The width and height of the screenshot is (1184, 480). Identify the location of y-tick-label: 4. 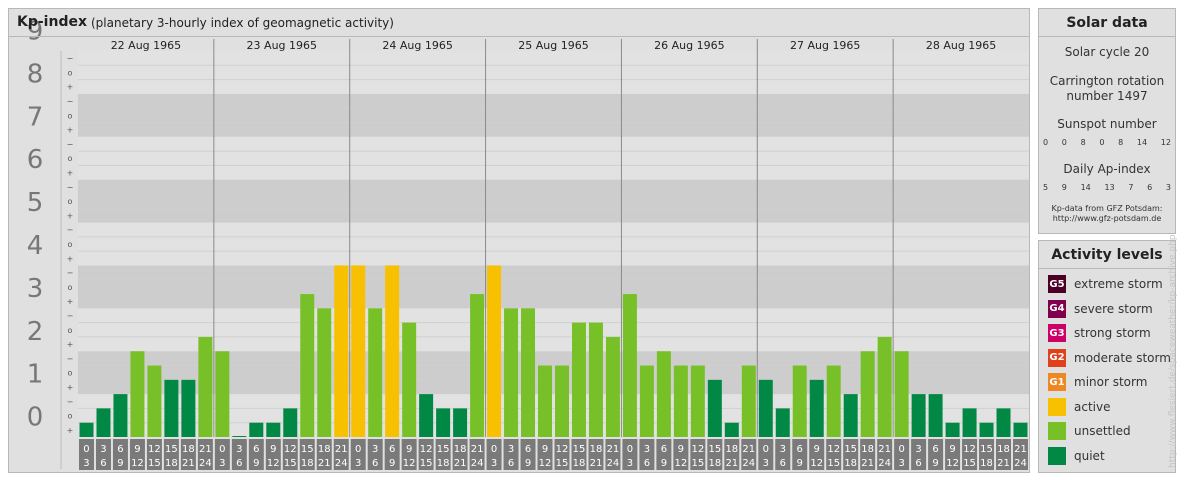
(35, 246).